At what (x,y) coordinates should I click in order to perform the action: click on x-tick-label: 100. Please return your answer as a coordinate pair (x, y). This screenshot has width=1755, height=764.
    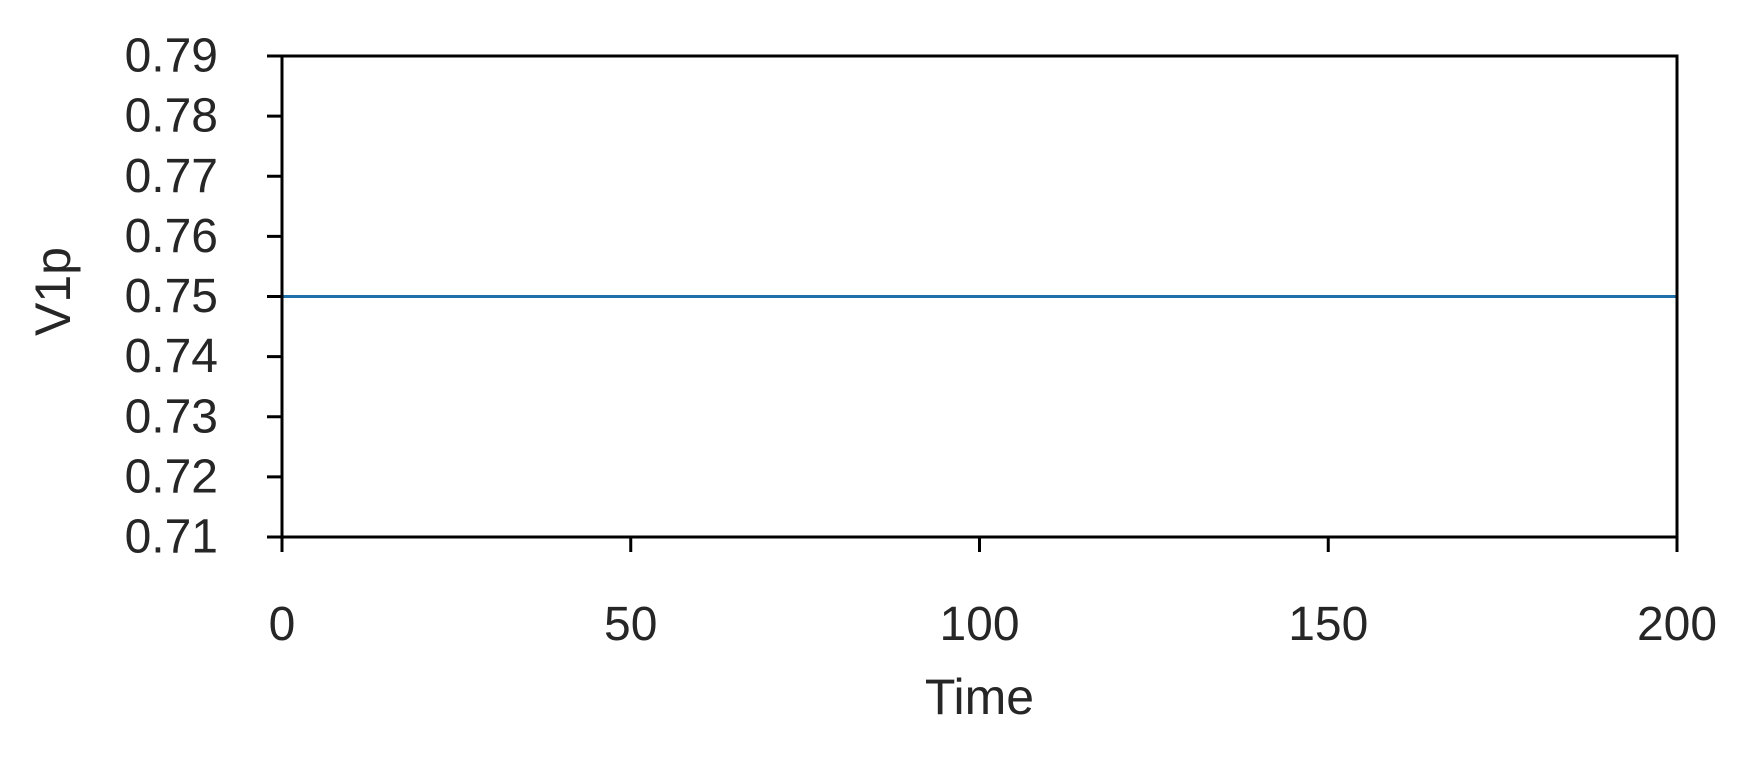
    Looking at the image, I should click on (979, 624).